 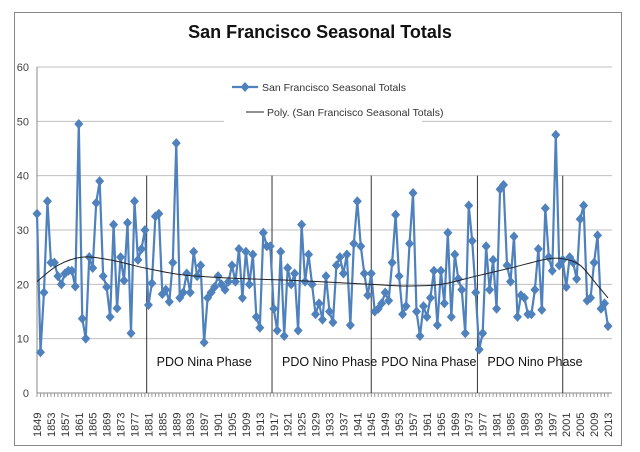 I want to click on x-tick-label: 1929, so click(x=317, y=425).